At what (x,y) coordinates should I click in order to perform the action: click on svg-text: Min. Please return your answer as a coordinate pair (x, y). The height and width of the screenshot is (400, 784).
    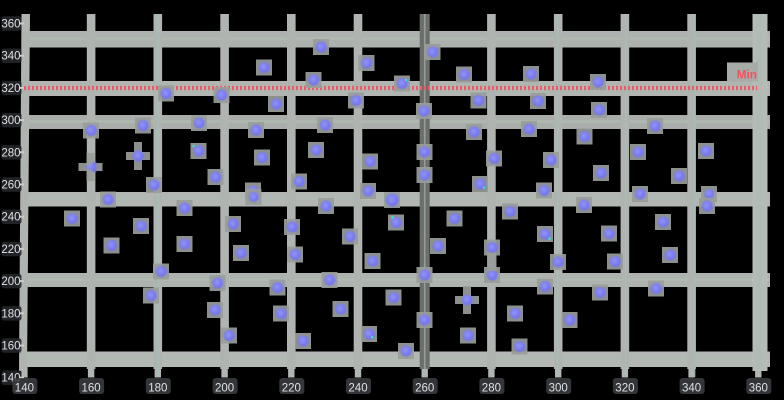
    Looking at the image, I should click on (747, 75).